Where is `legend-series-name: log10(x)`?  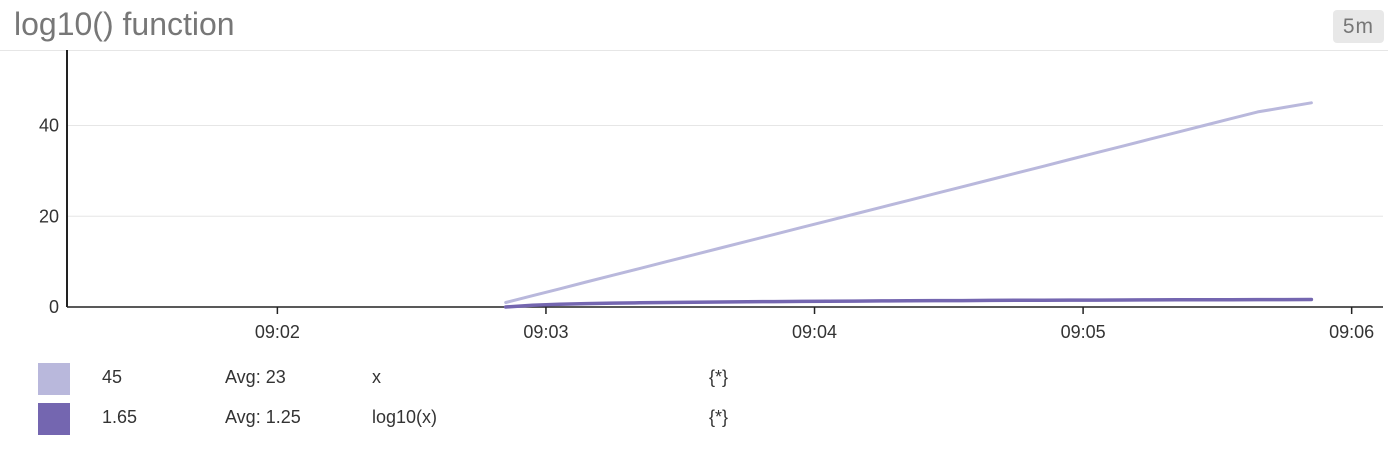 legend-series-name: log10(x) is located at coordinates (405, 417).